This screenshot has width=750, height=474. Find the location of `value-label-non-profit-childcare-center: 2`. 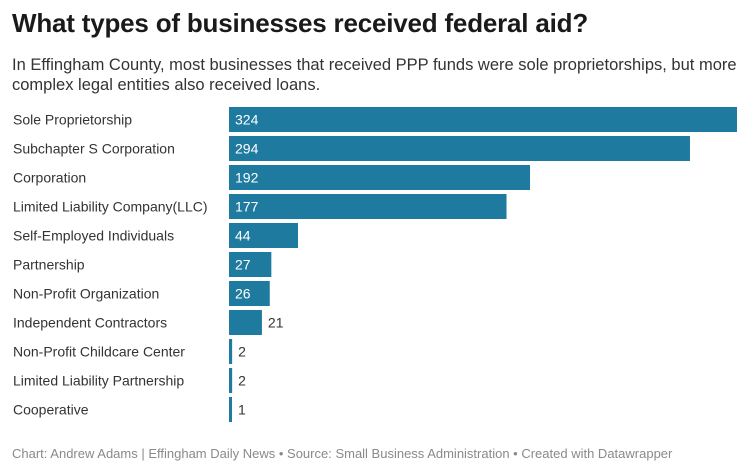

value-label-non-profit-childcare-center: 2 is located at coordinates (242, 352).